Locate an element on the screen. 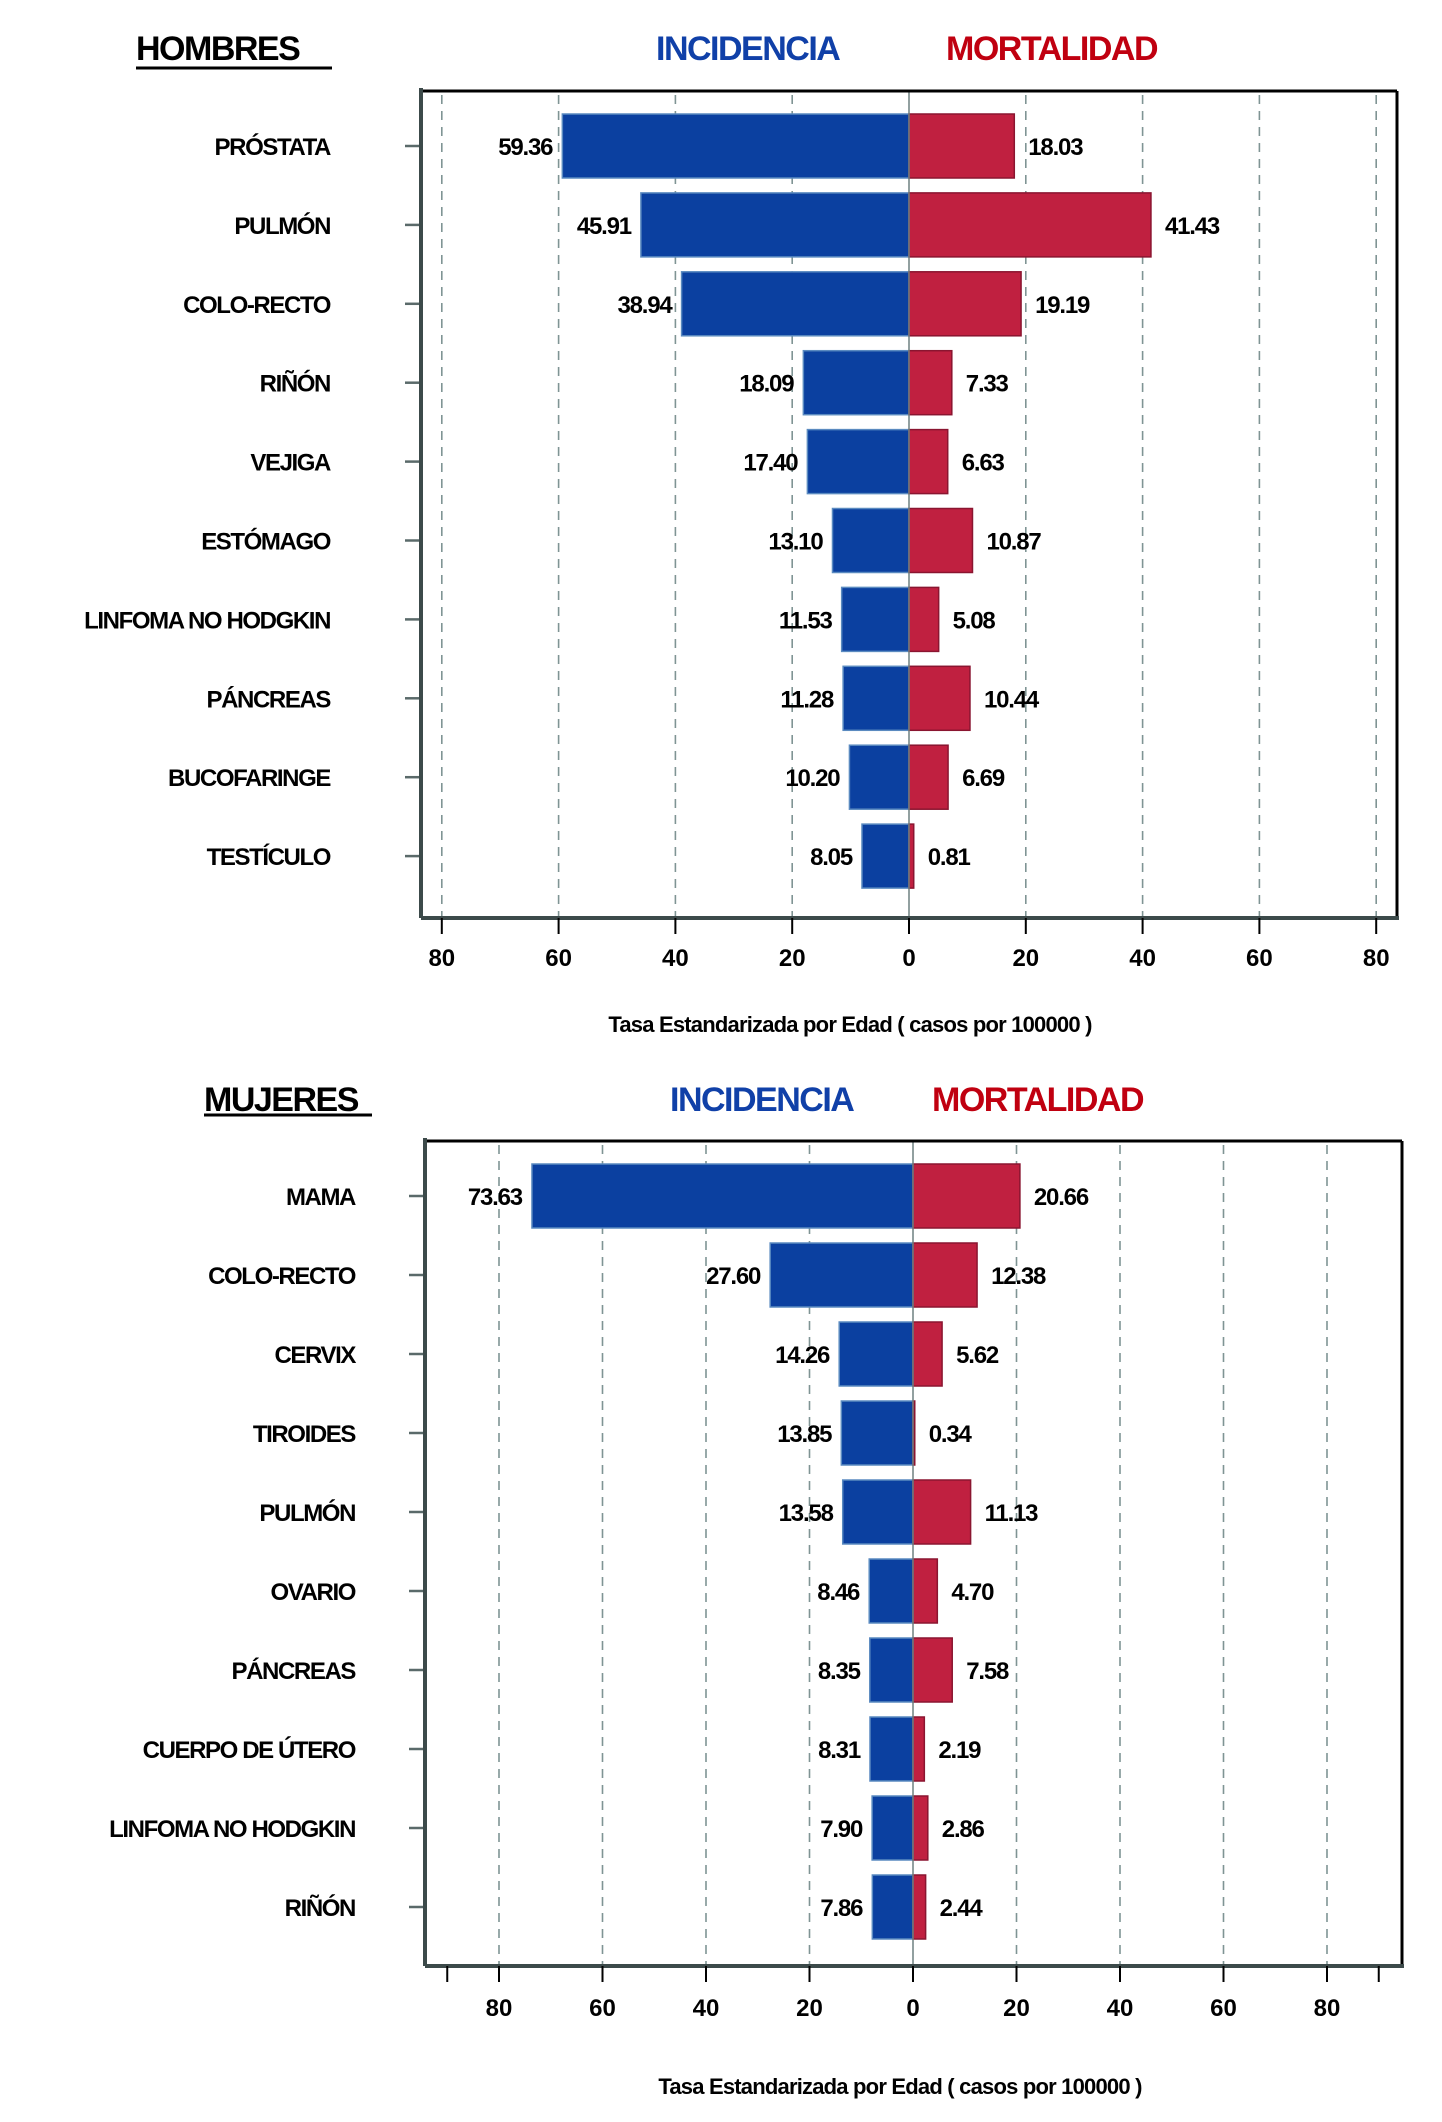 The image size is (1442, 2122). men-mortality-value-label: 6.63 is located at coordinates (983, 463).